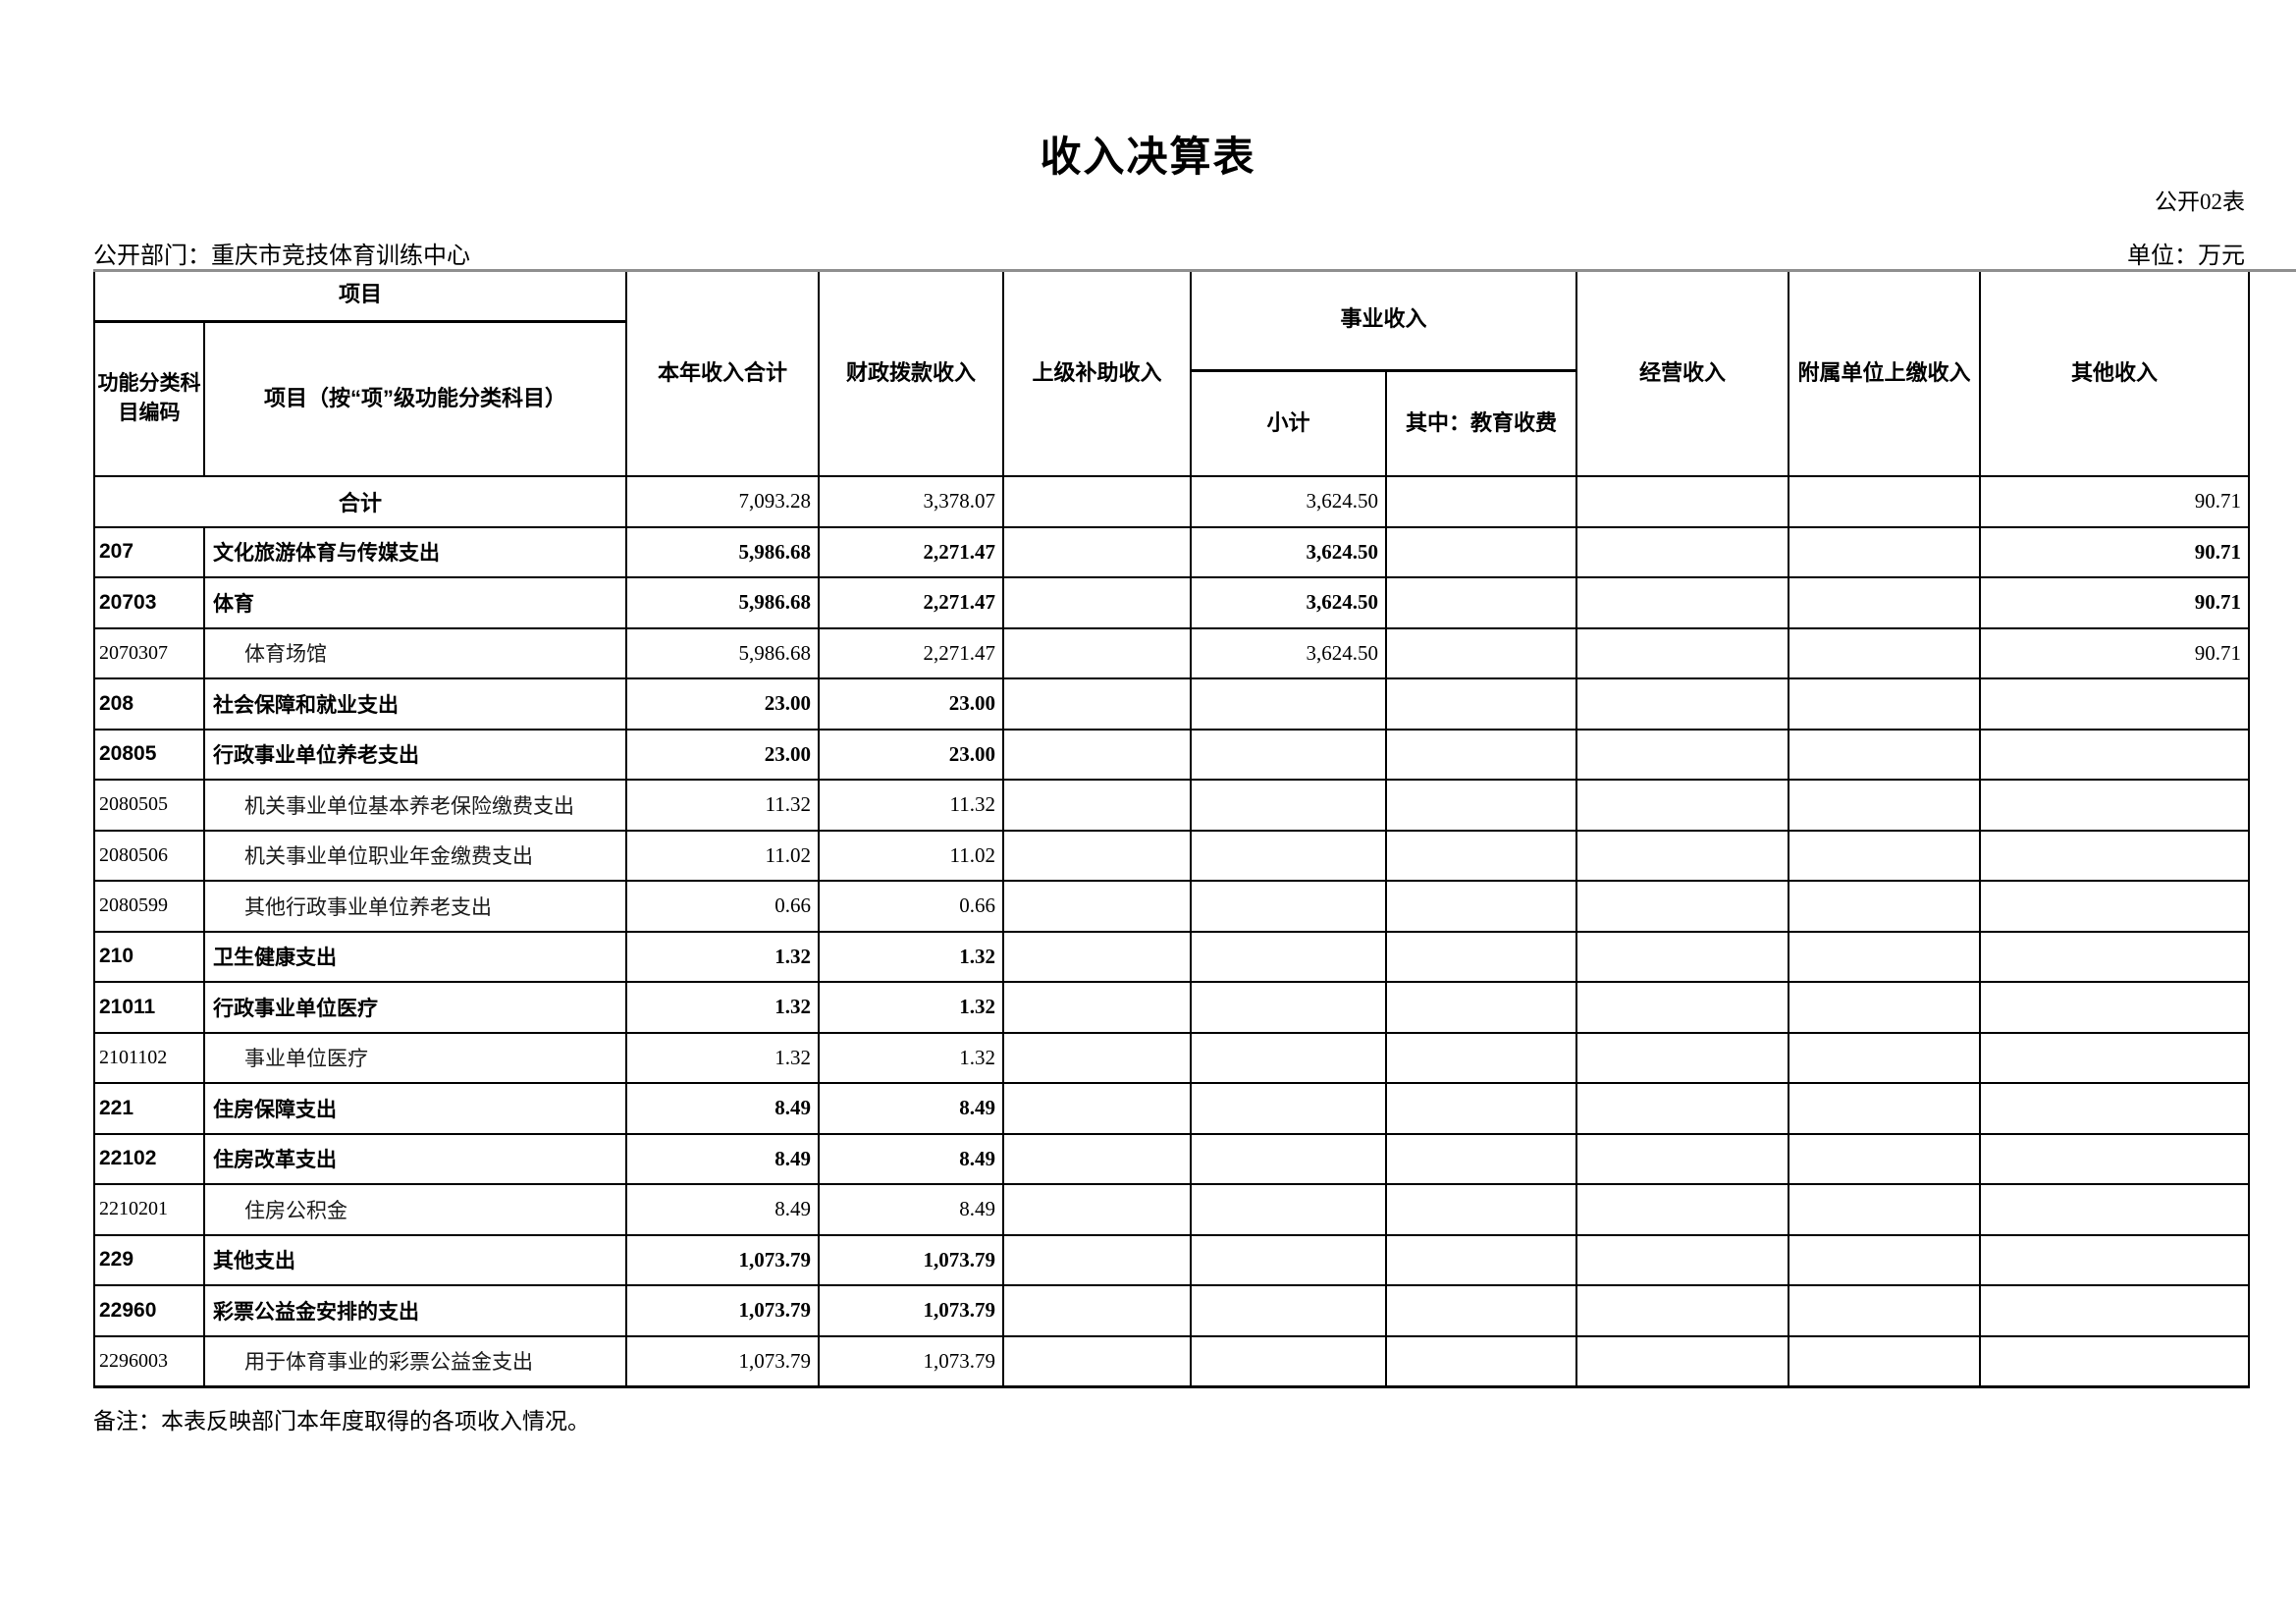 This screenshot has height=1624, width=2296. What do you see at coordinates (911, 602) in the screenshot?
I see `cell-fiscal-appropriation: 2,271.47` at bounding box center [911, 602].